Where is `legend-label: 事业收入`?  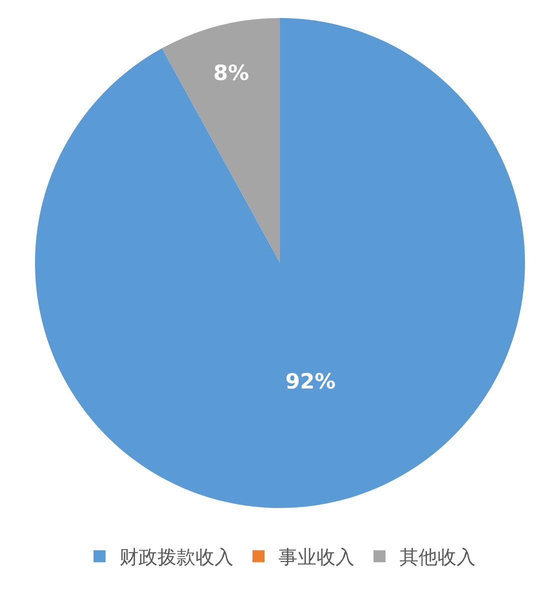
legend-label: 事业收入 is located at coordinates (316, 557).